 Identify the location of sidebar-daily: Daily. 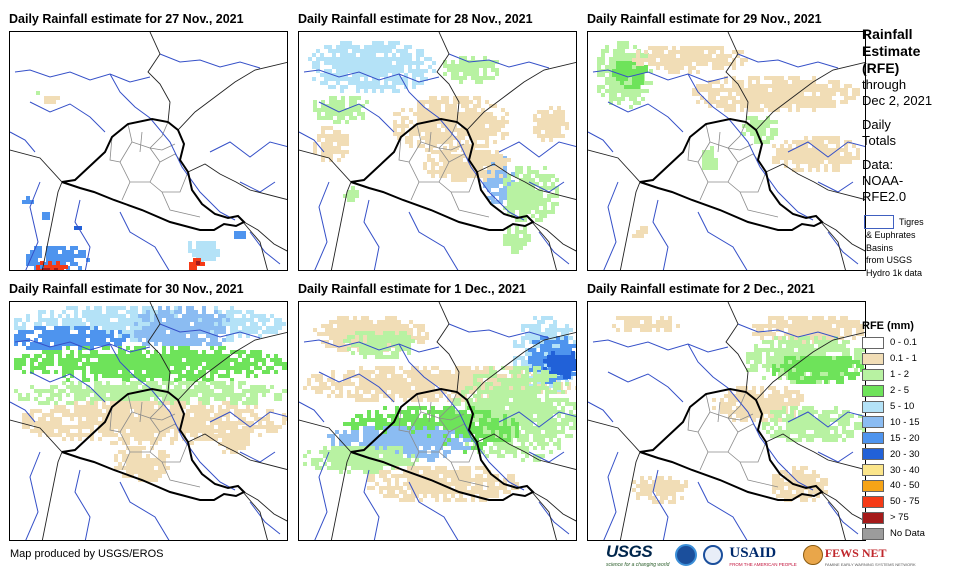
(876, 124).